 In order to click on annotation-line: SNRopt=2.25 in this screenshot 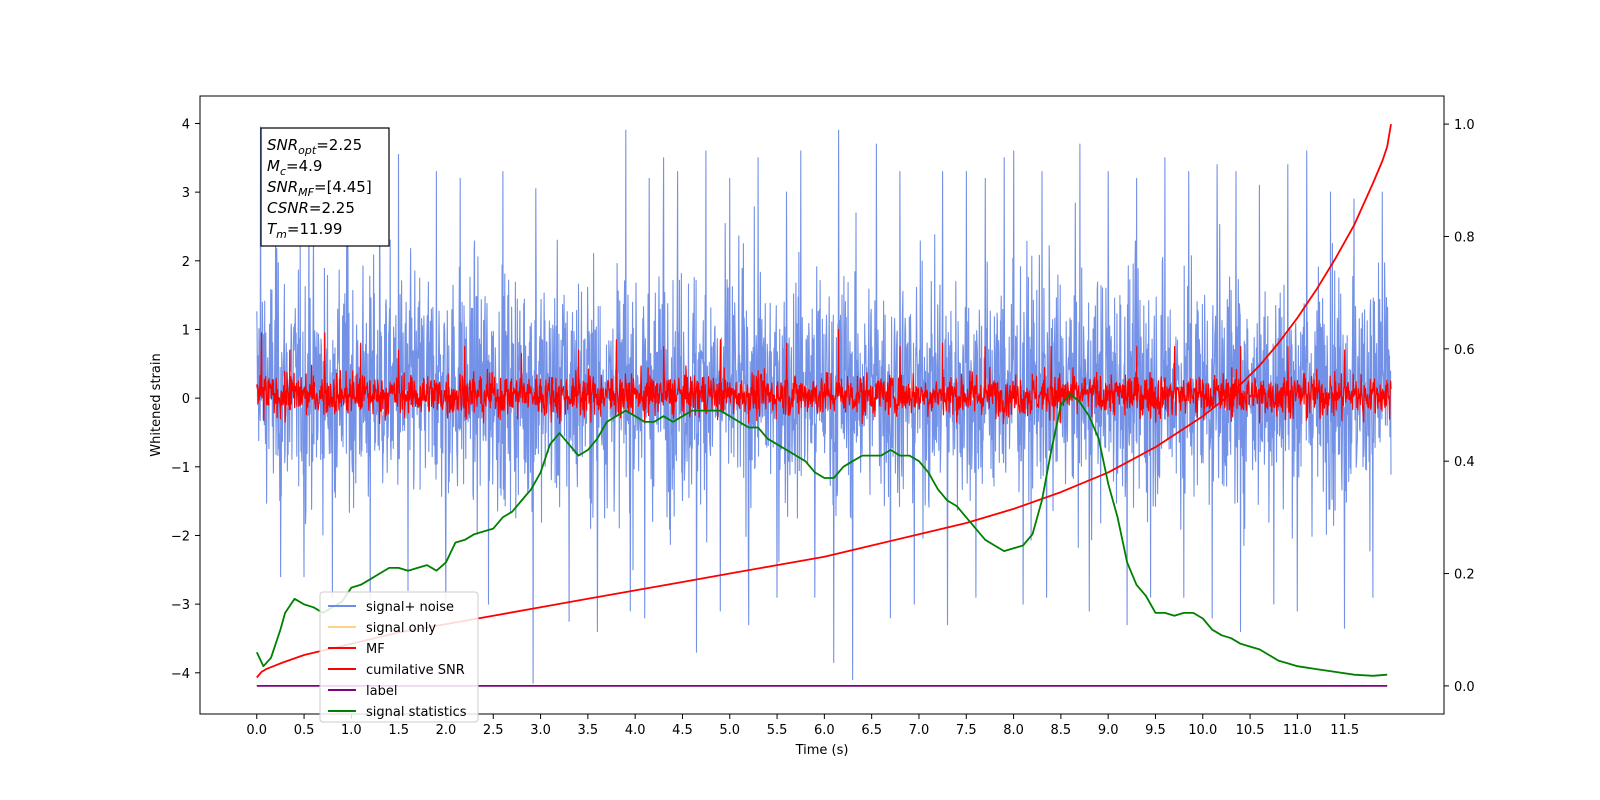, I will do `click(314, 146)`.